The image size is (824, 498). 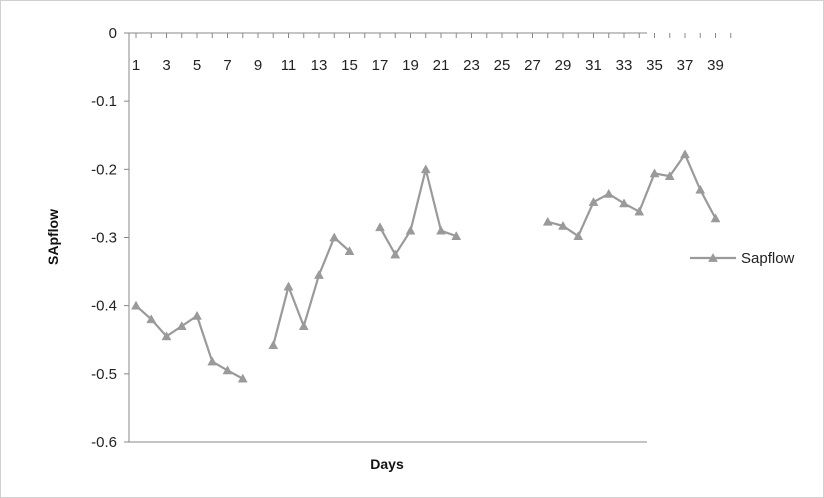 I want to click on x-tick-label: 29, so click(x=563, y=65).